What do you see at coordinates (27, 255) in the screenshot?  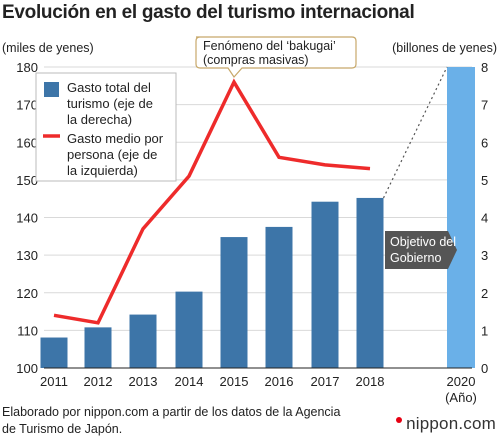 I see `left-tick-label: 130` at bounding box center [27, 255].